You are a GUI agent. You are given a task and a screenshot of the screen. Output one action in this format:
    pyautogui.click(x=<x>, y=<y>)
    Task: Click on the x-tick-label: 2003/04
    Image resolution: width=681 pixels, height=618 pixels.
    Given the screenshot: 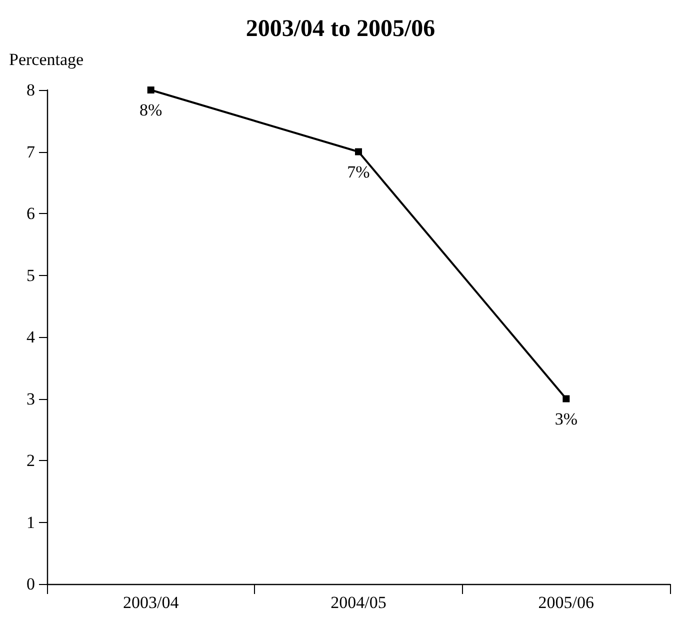 What is the action you would take?
    pyautogui.click(x=151, y=602)
    